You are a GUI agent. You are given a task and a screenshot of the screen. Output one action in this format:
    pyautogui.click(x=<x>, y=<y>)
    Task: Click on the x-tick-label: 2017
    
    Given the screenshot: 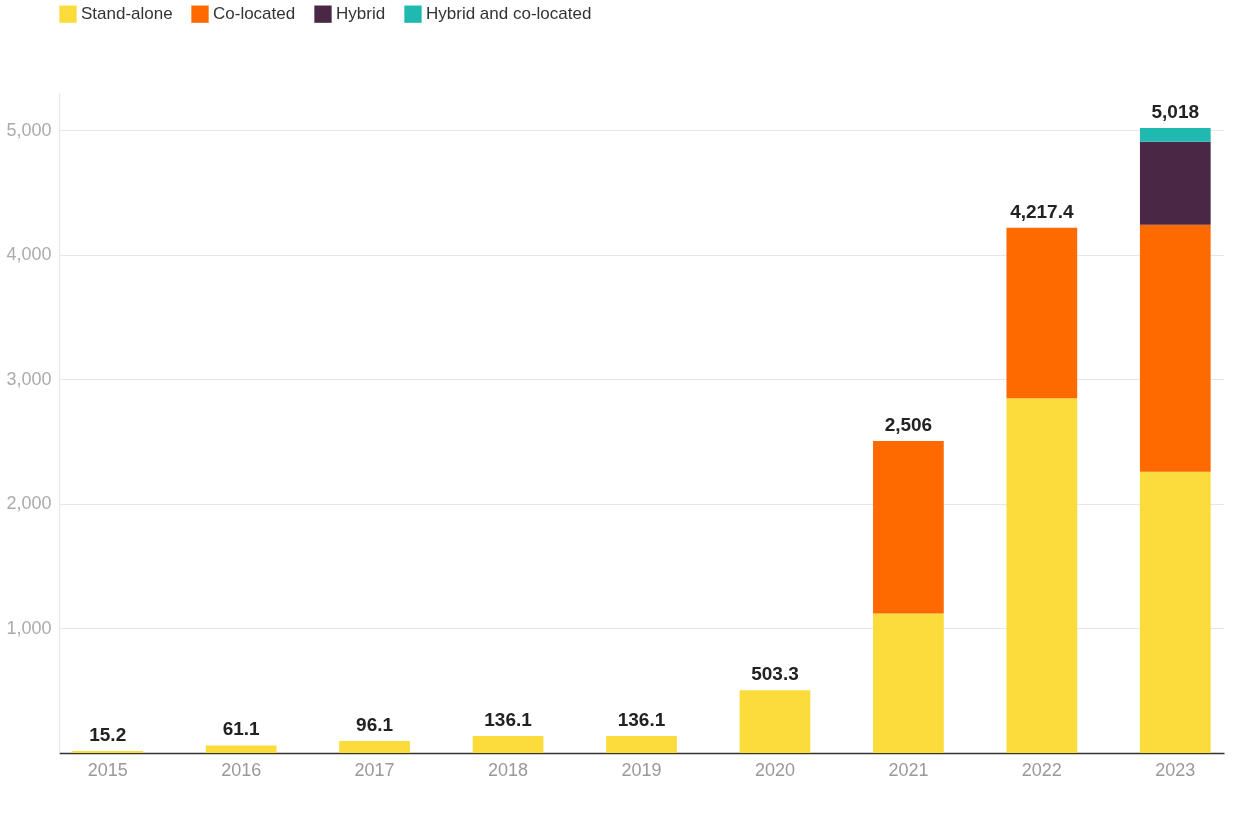 What is the action you would take?
    pyautogui.click(x=374, y=769)
    